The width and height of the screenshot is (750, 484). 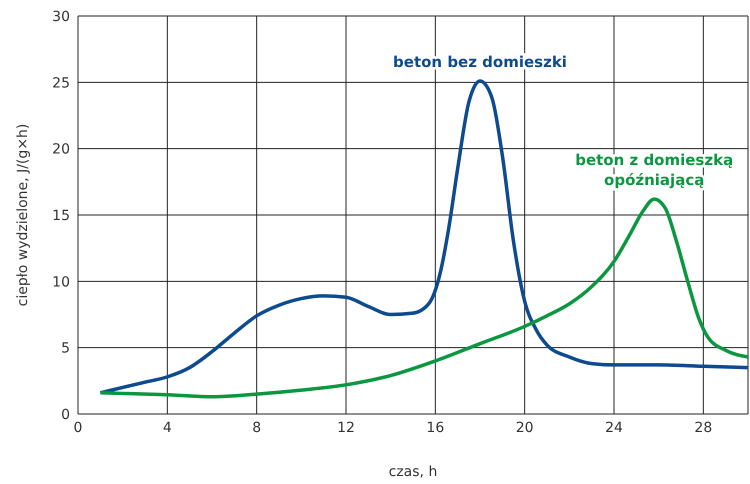 What do you see at coordinates (61, 83) in the screenshot?
I see `y-tick-label: 25` at bounding box center [61, 83].